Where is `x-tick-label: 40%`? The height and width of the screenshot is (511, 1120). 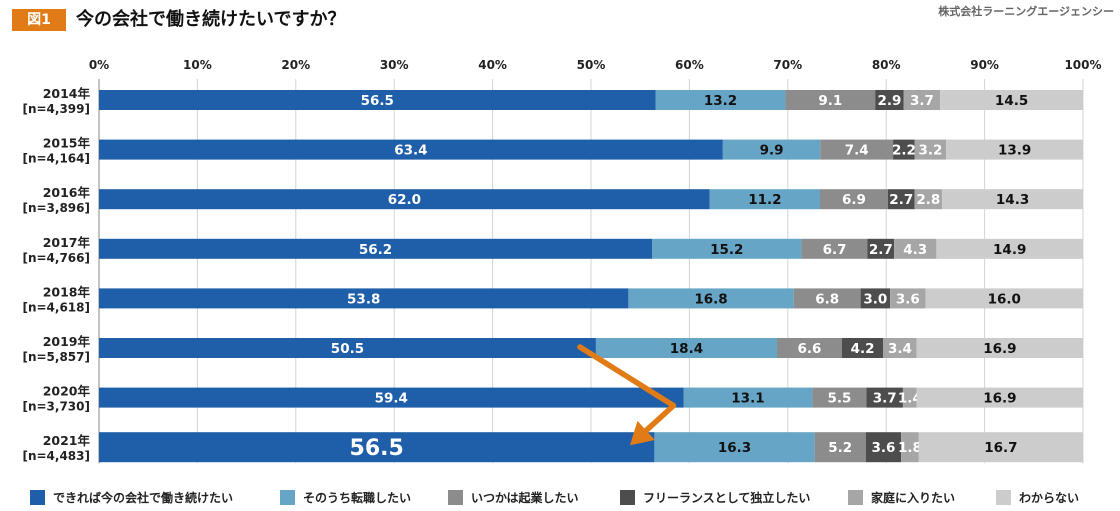
x-tick-label: 40% is located at coordinates (492, 65).